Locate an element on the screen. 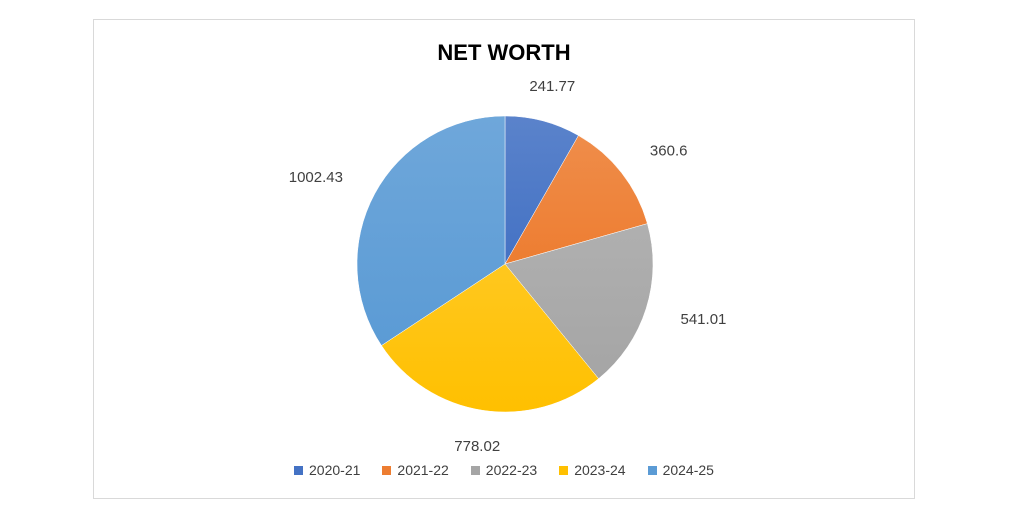 This screenshot has height=521, width=1024. legend-item-2023-24: 2023-24 is located at coordinates (592, 470).